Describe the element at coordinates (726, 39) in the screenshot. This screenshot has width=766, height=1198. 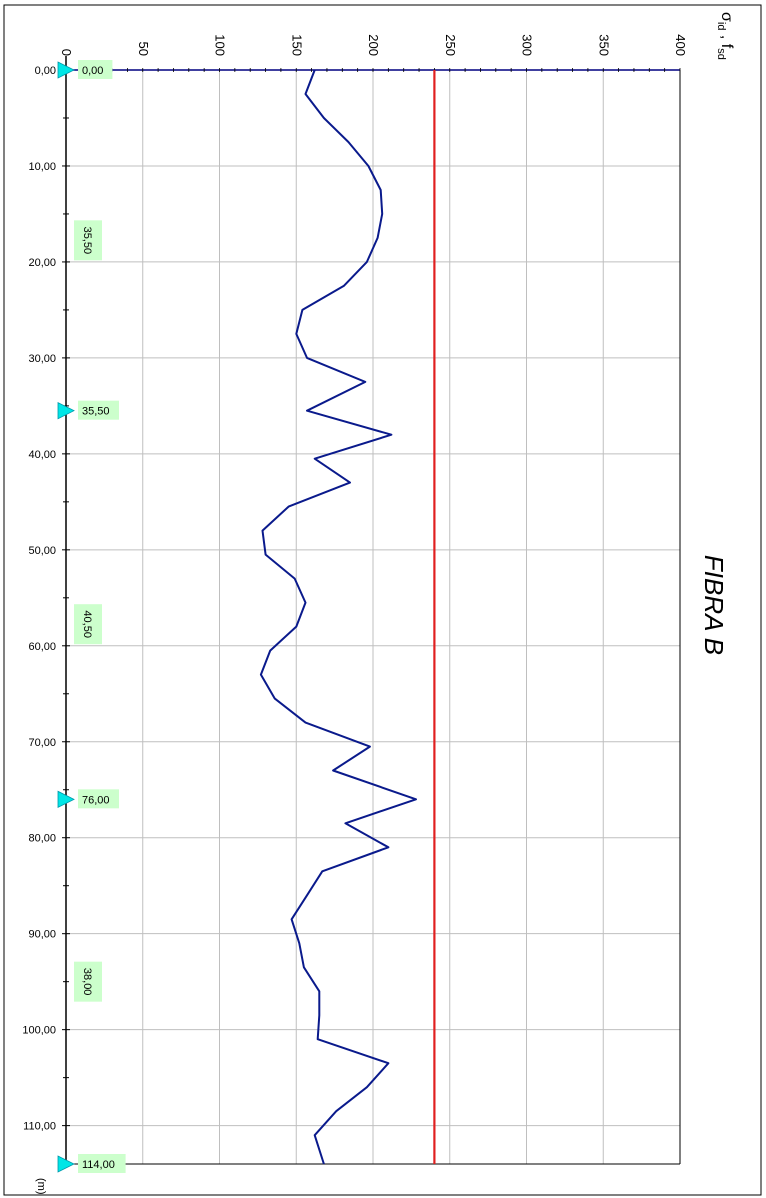
I see `y-axis-label-sep: , f` at that location.